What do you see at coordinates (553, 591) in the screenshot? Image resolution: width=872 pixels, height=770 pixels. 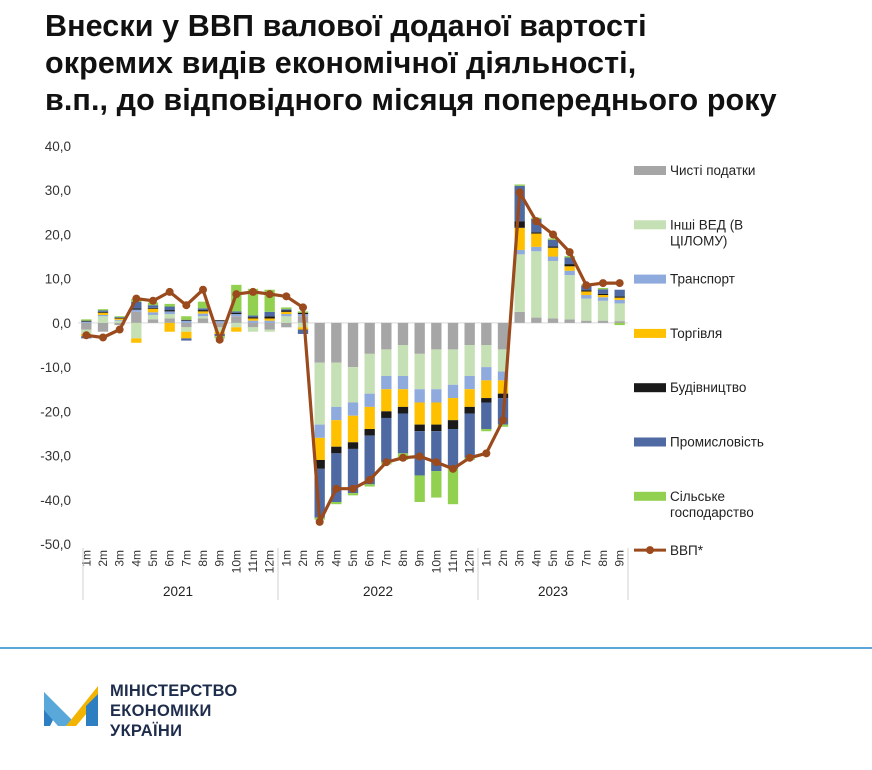 I see `year-label: 2023` at bounding box center [553, 591].